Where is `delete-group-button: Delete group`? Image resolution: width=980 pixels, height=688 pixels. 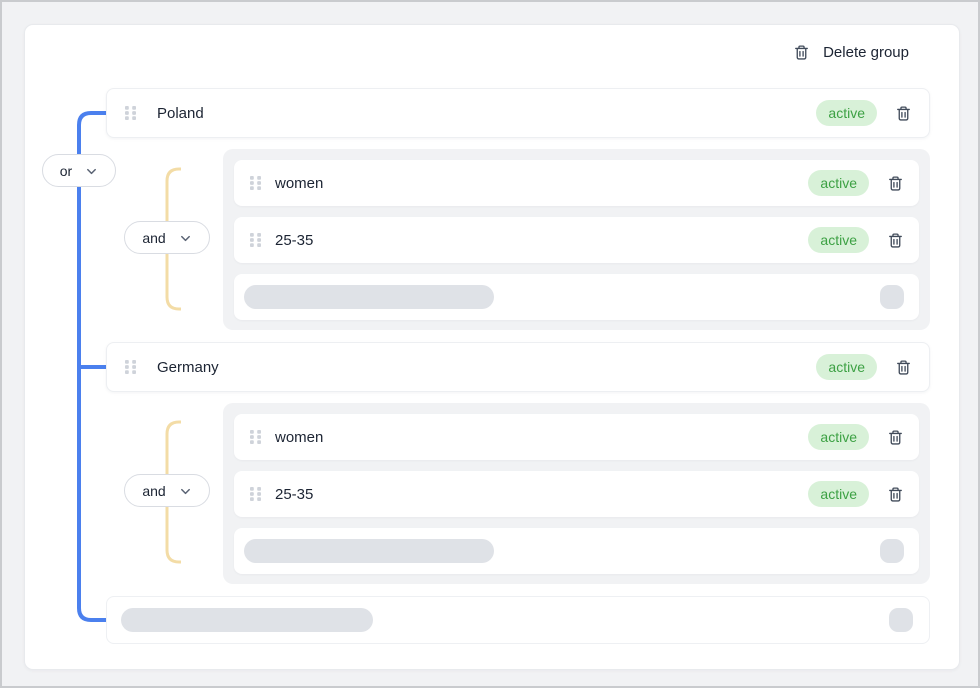 delete-group-button: Delete group is located at coordinates (851, 52).